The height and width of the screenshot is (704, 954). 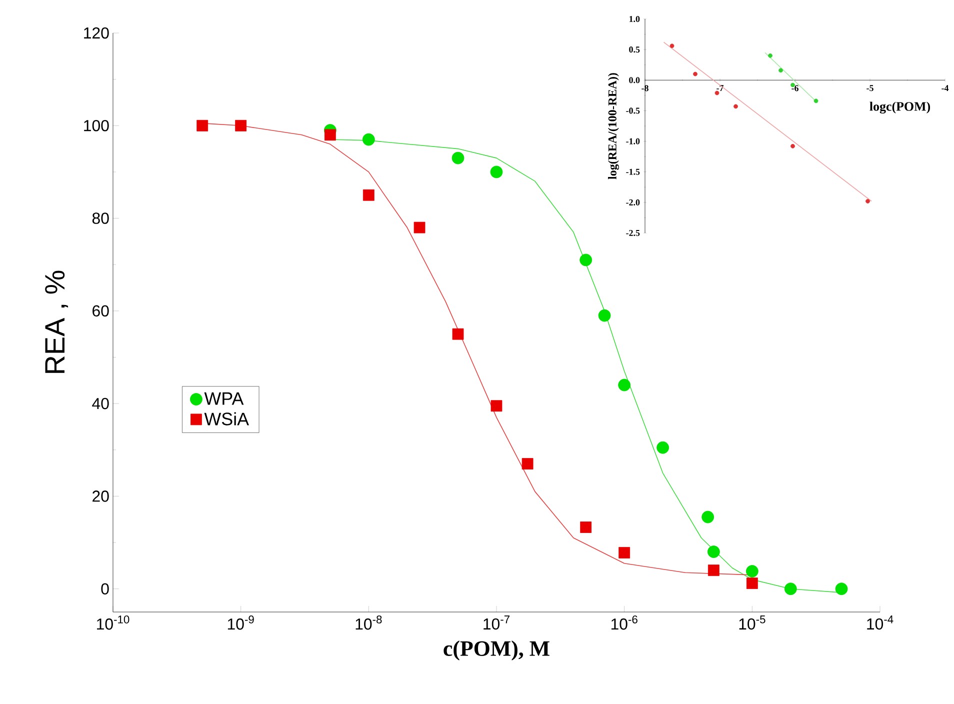 I want to click on x-axis-title: logc(POM), so click(x=900, y=108).